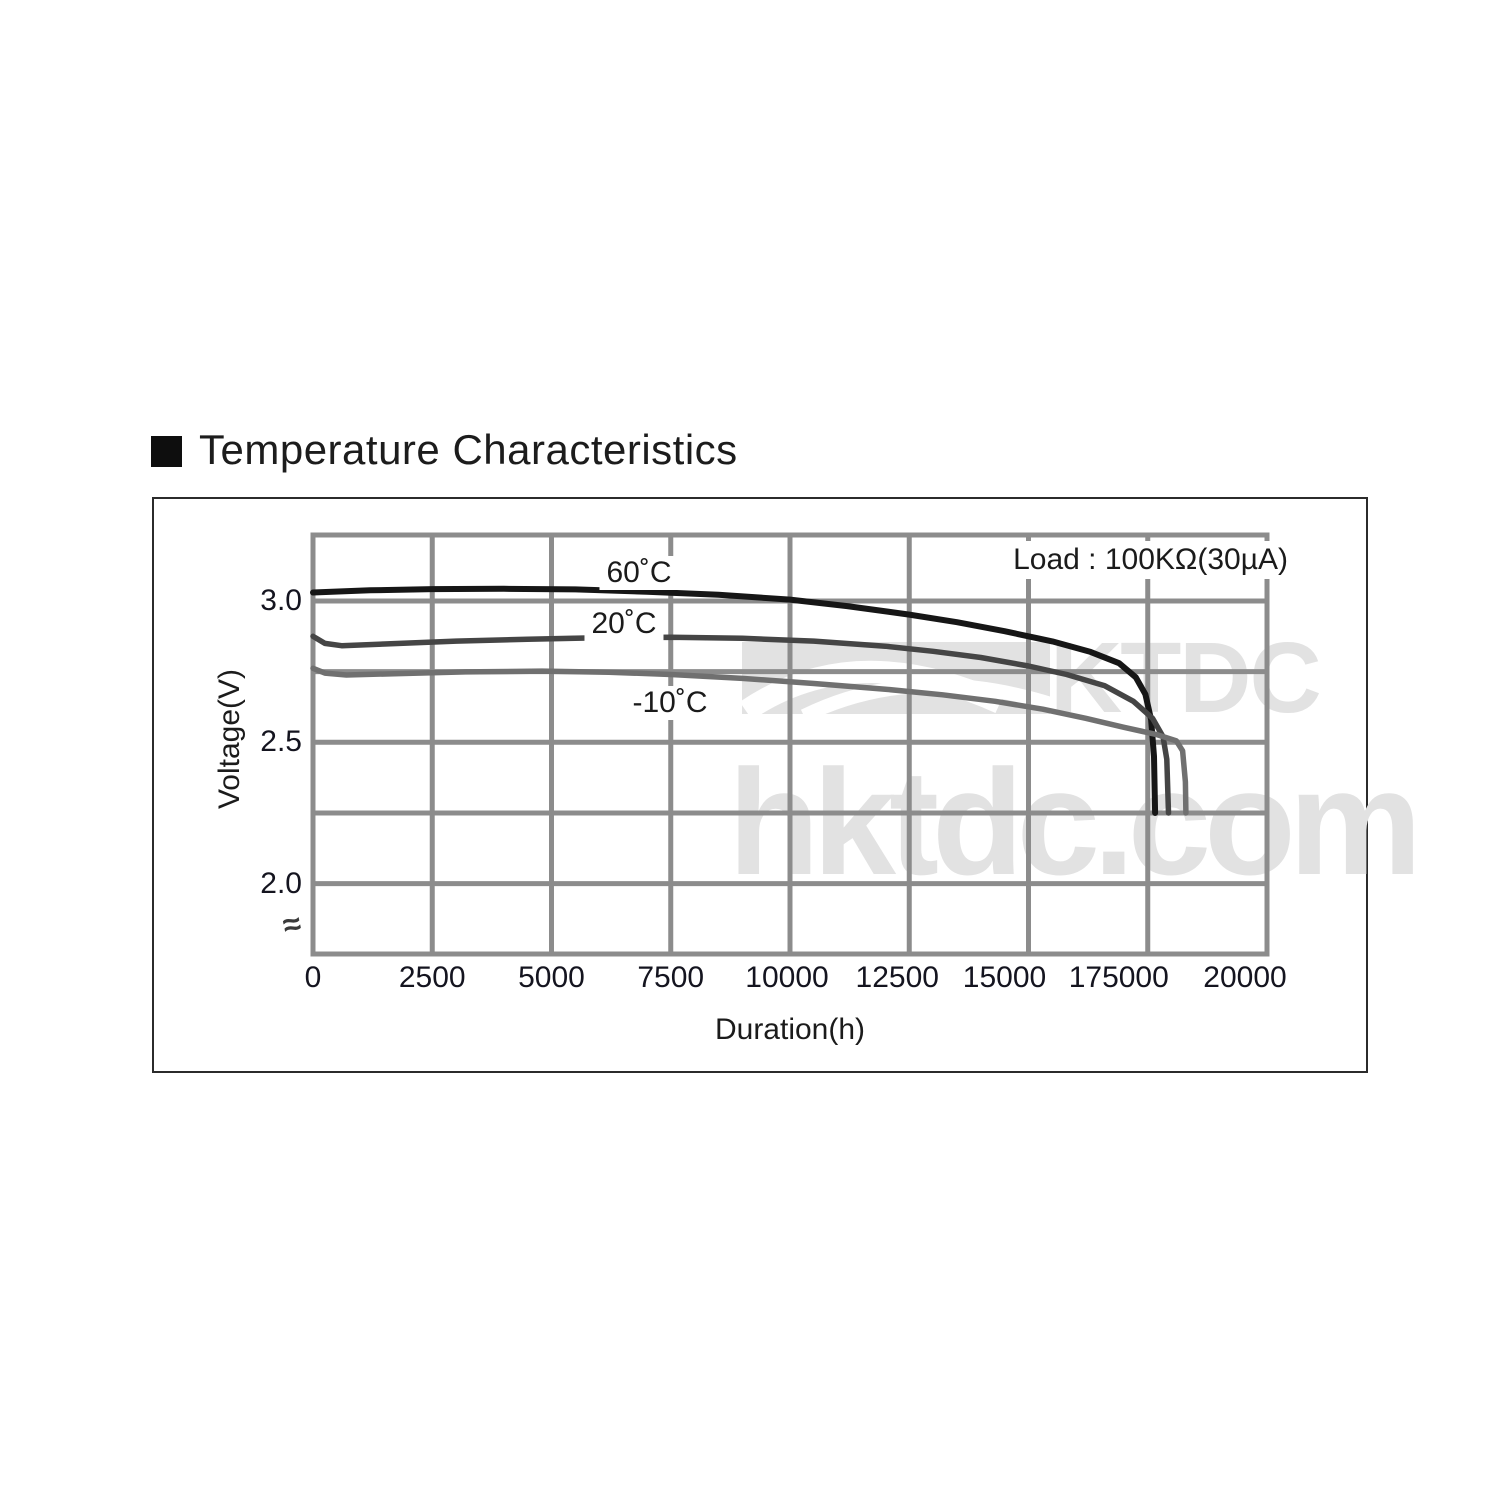 The width and height of the screenshot is (1500, 1500). What do you see at coordinates (671, 977) in the screenshot?
I see `x-tick-label: 7500` at bounding box center [671, 977].